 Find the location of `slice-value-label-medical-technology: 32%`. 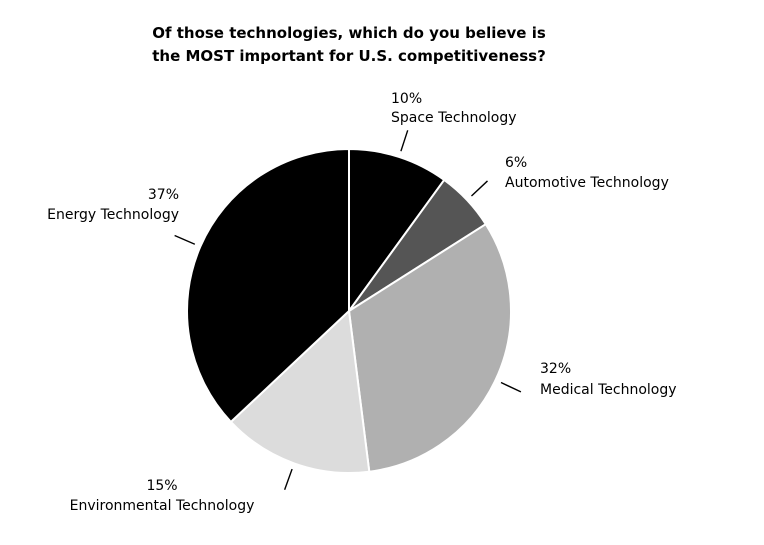

slice-value-label-medical-technology: 32% is located at coordinates (555, 369).